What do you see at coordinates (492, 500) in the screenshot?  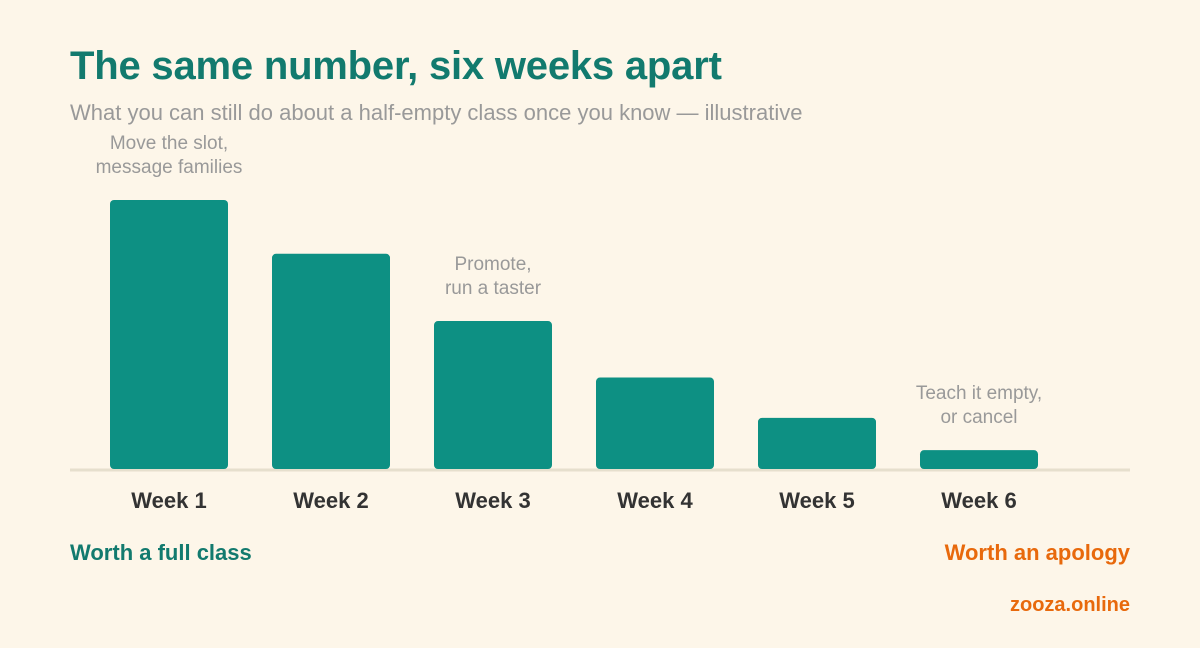 I see `x-tick-label: Week 3` at bounding box center [492, 500].